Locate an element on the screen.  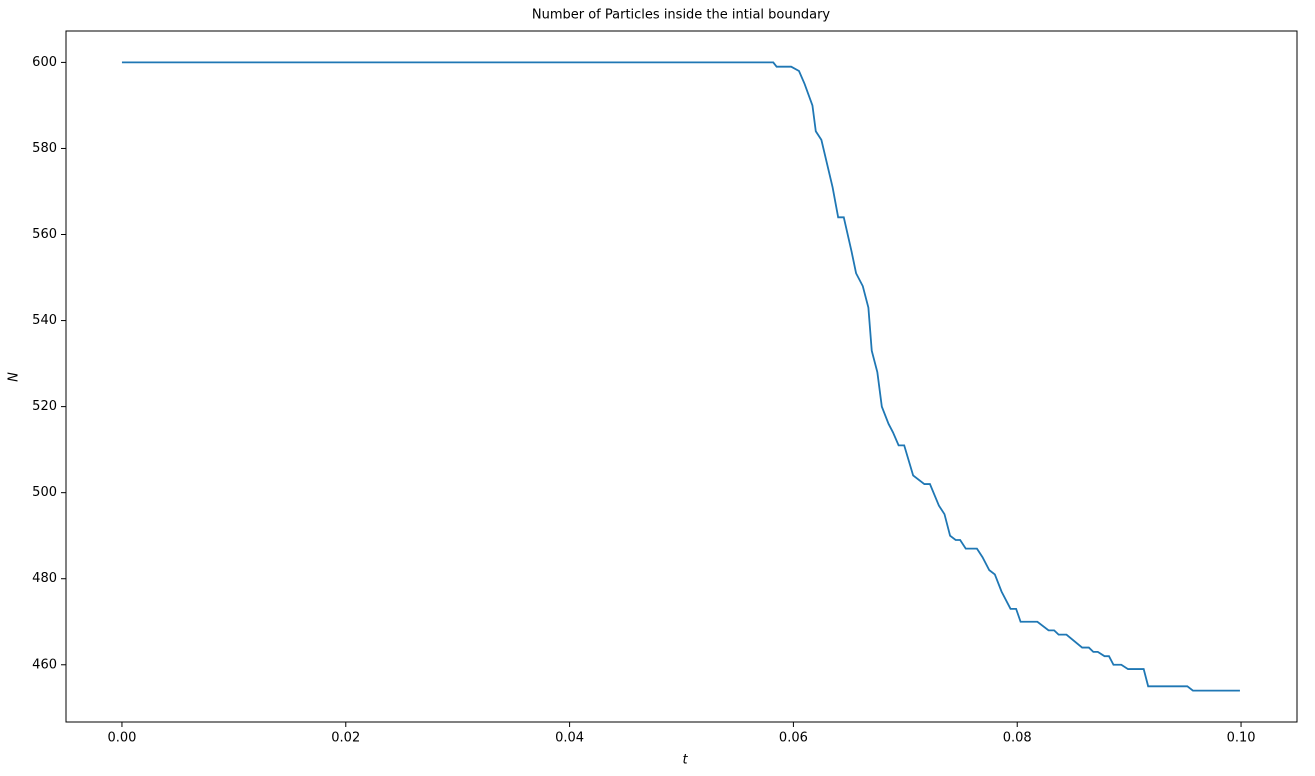
x-tick-label: 0.04 is located at coordinates (569, 738).